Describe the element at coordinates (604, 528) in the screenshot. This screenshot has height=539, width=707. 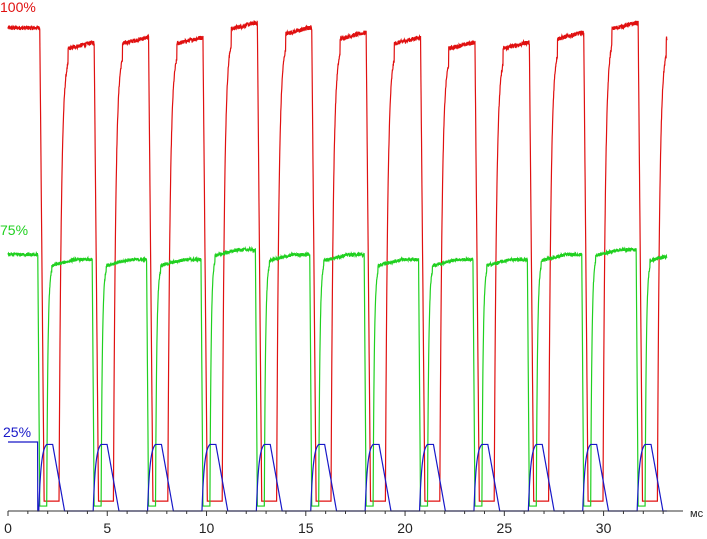
I see `x-tick-label-30: 30` at that location.